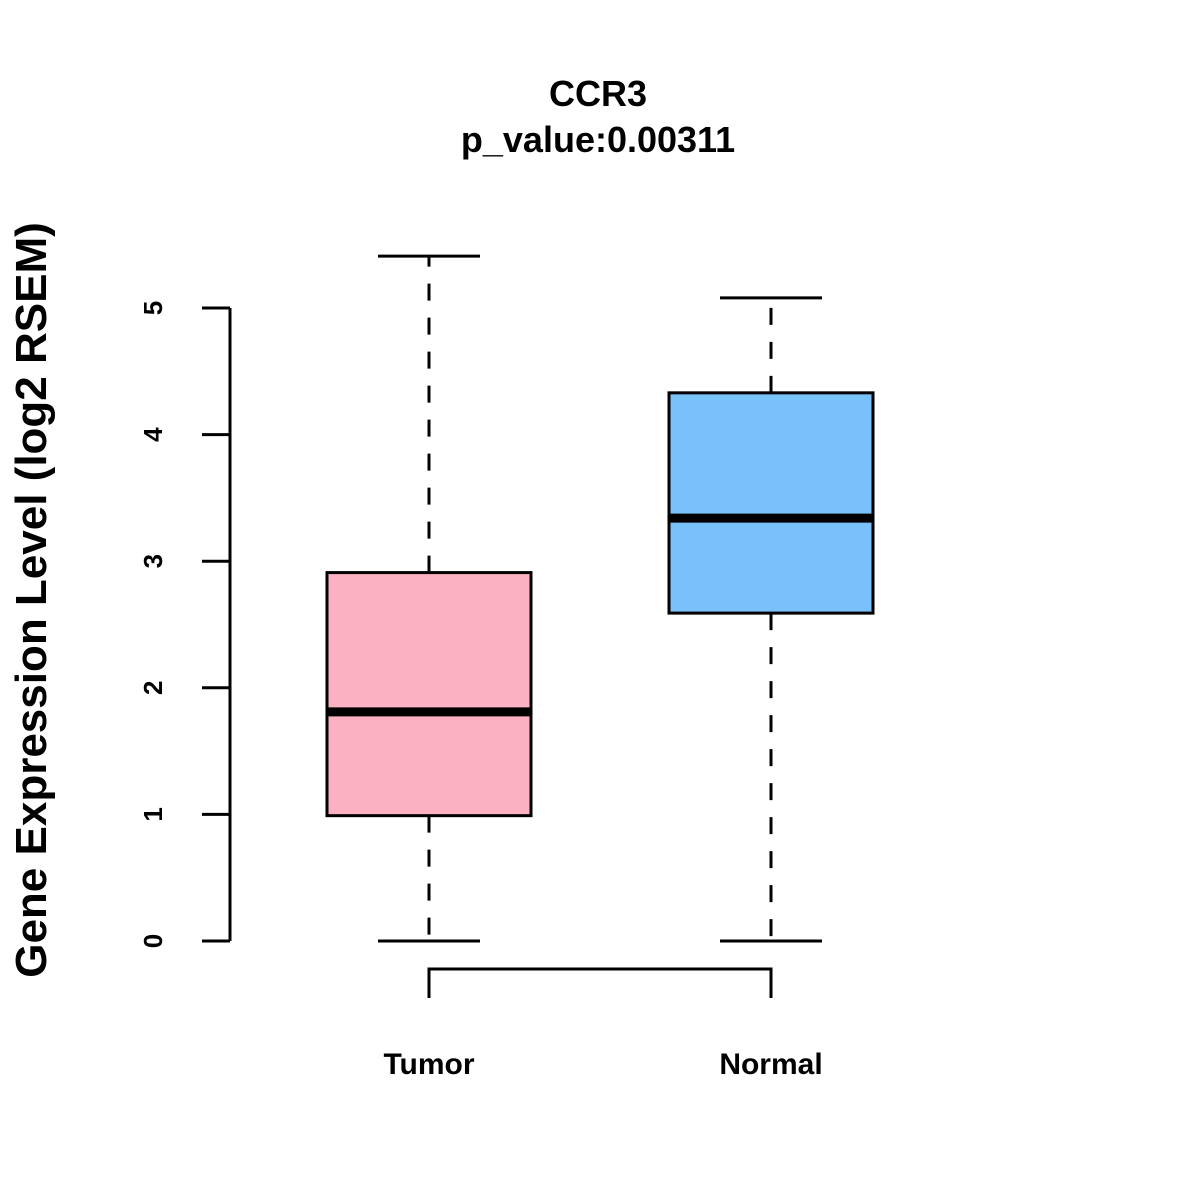 Image resolution: width=1200 pixels, height=1200 pixels. Describe the element at coordinates (428, 1064) in the screenshot. I see `x-tick-label: Tumor` at that location.